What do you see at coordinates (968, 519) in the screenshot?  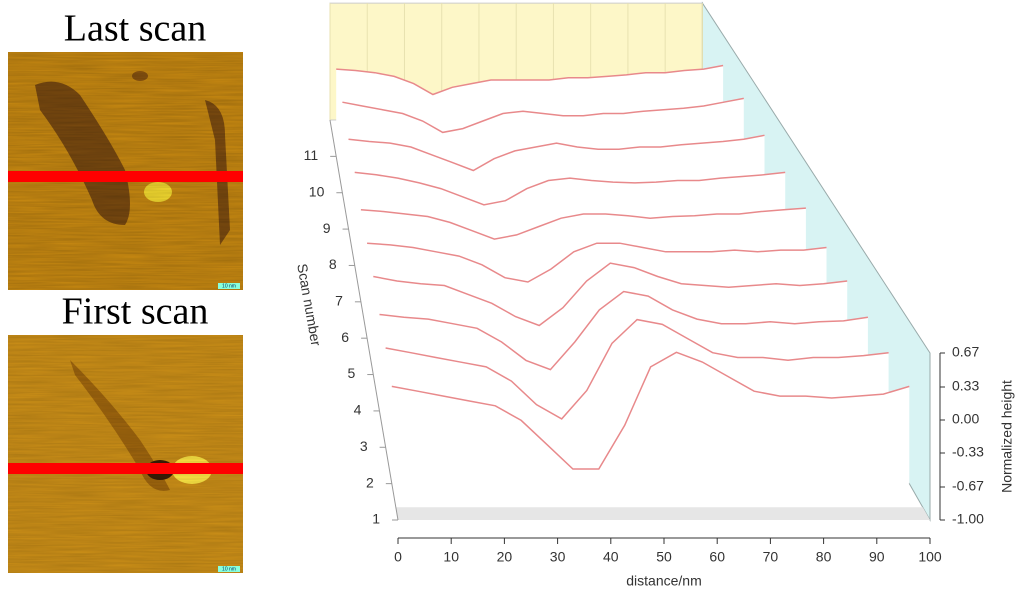 I see `z-tick-label: -1.00` at bounding box center [968, 519].